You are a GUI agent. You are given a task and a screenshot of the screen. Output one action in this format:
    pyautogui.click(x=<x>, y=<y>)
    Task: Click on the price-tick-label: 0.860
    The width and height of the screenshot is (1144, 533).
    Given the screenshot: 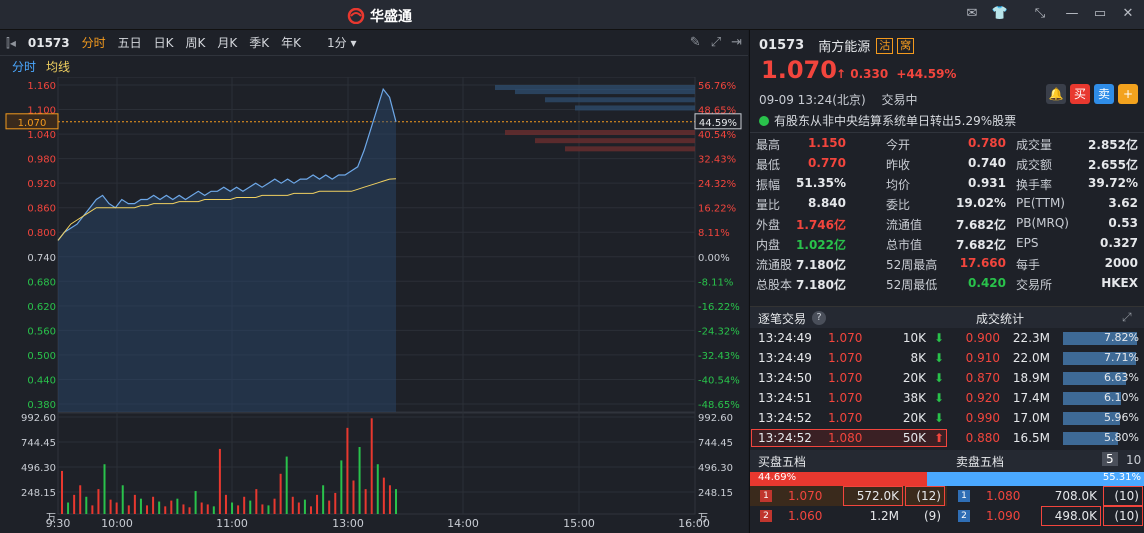 What is the action you would take?
    pyautogui.click(x=41, y=209)
    